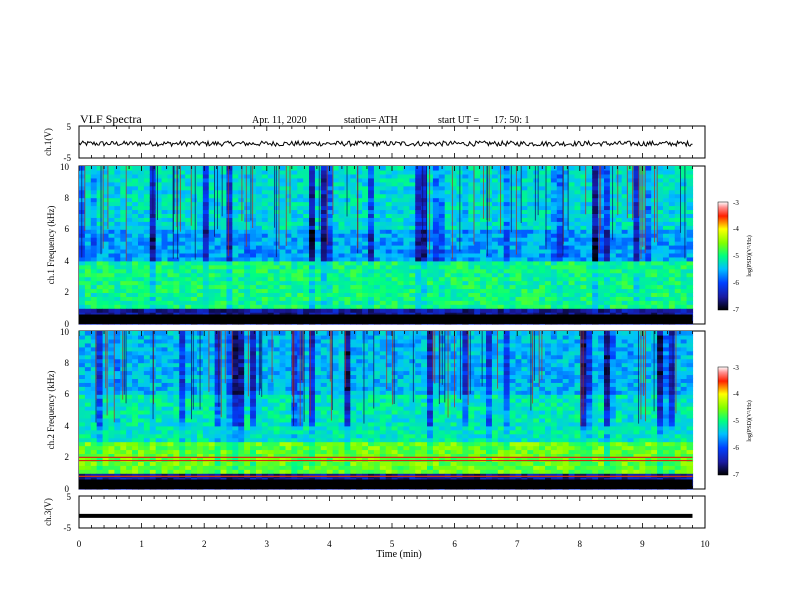 The width and height of the screenshot is (792, 612). Describe the element at coordinates (67, 198) in the screenshot. I see `ch1-ytick-8: 8` at that location.